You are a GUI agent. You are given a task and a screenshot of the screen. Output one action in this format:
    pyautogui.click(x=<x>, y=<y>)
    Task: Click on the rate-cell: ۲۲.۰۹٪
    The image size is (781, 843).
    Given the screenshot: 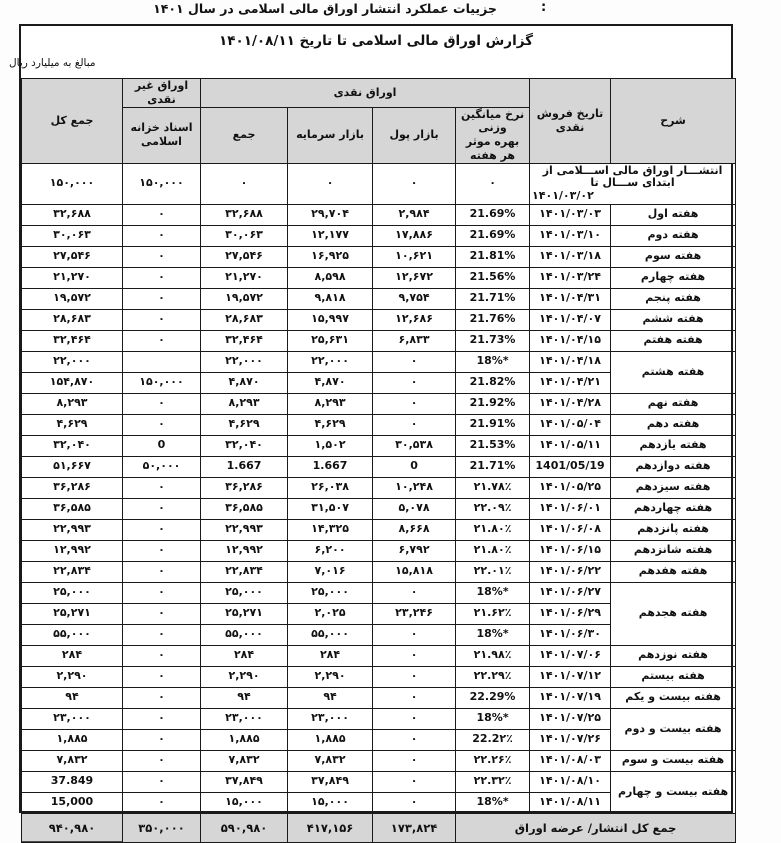 What is the action you would take?
    pyautogui.click(x=493, y=508)
    